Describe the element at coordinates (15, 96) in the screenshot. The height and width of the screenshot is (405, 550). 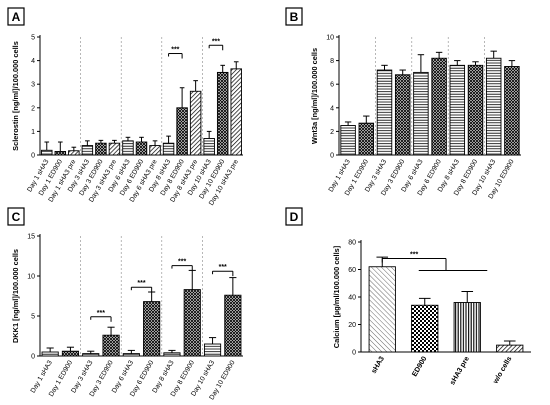
I see `y-axis-title: Sclerostin [ng/ml]/100.000 cells` at that location.